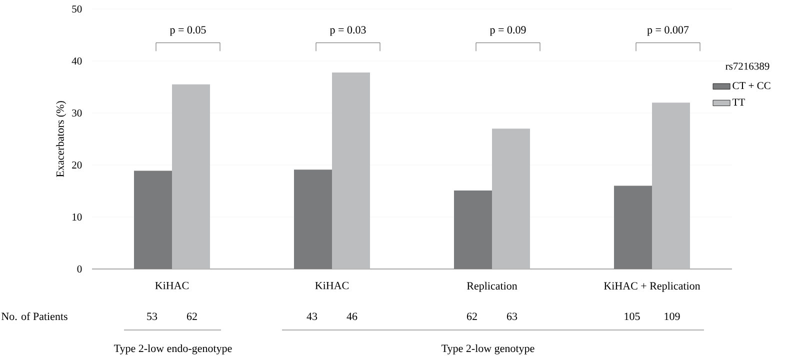 The height and width of the screenshot is (359, 787). What do you see at coordinates (77, 61) in the screenshot?
I see `y-tick-label: 40` at bounding box center [77, 61].